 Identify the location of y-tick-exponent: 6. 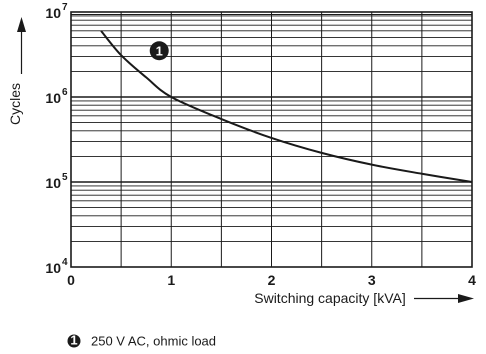
(65, 92).